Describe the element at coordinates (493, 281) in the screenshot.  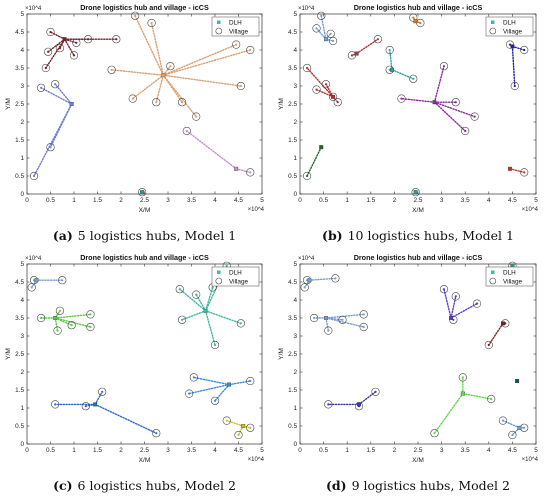
I see `legend-village-marker` at that location.